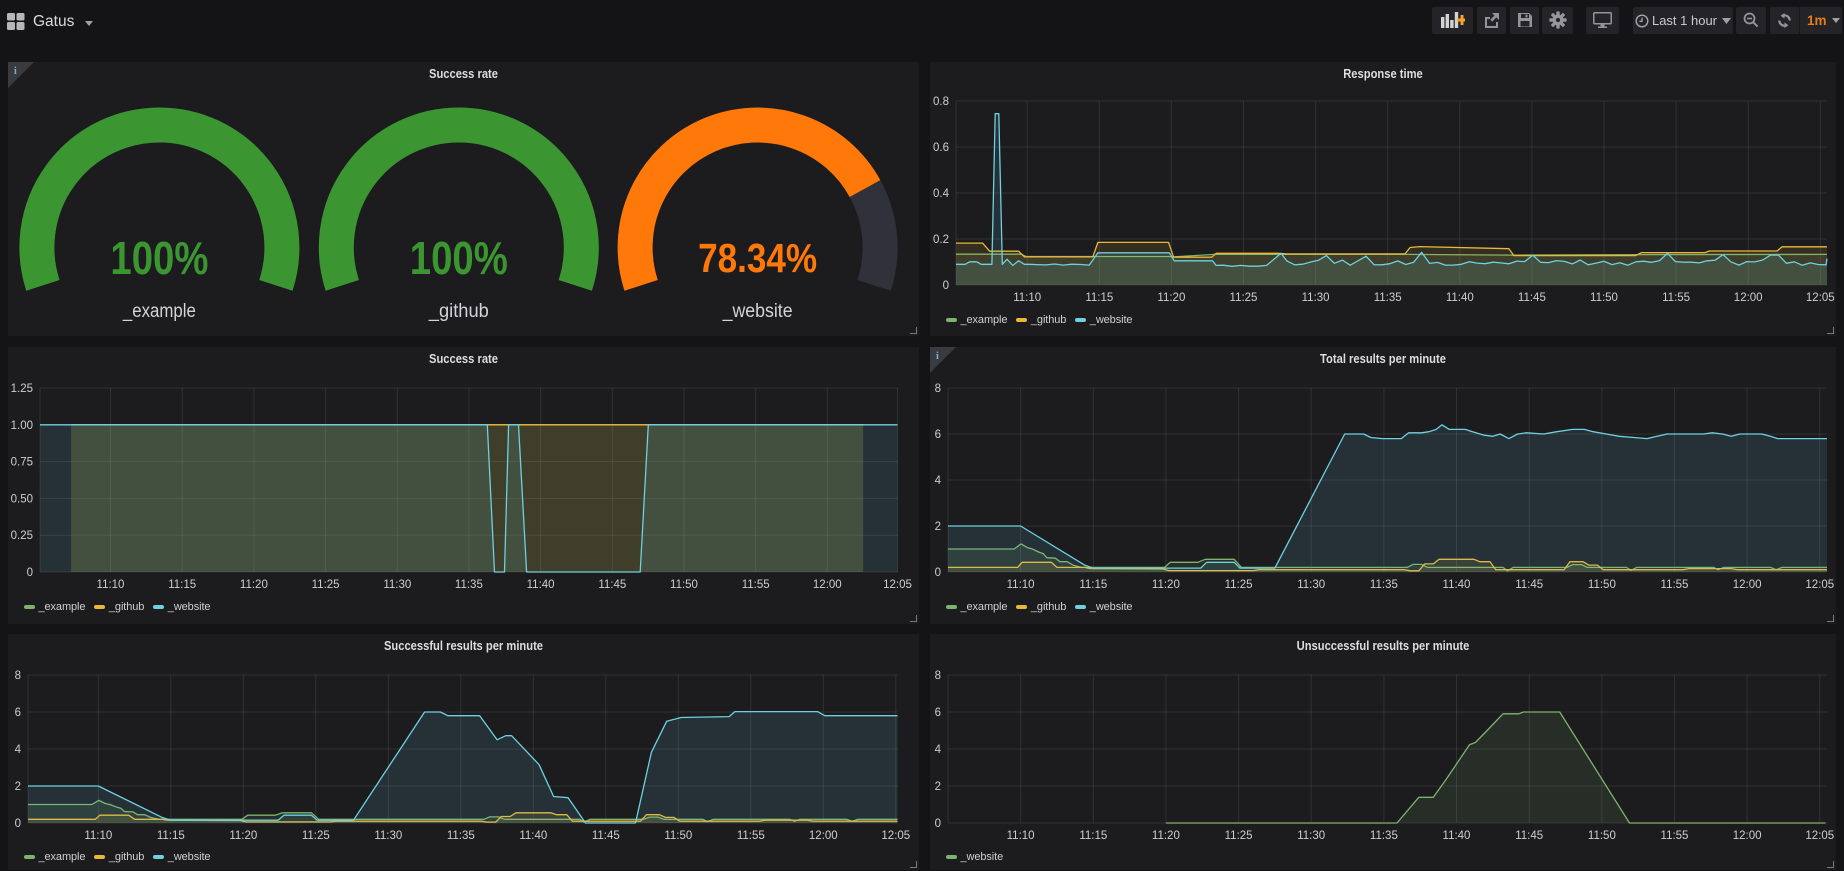 The height and width of the screenshot is (871, 1844). I want to click on svg-text: 0.75, so click(22, 463).